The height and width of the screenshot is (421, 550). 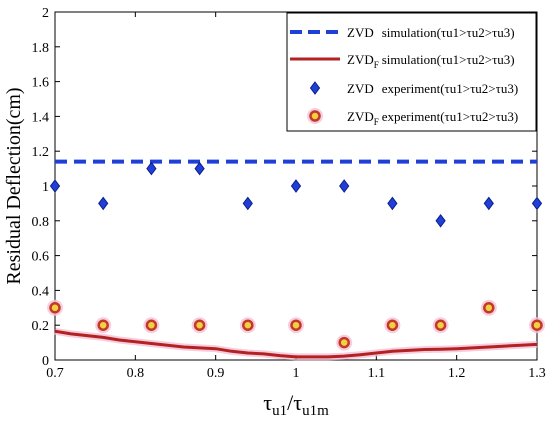 I want to click on y-tick-label: 0.2, so click(x=41, y=326).